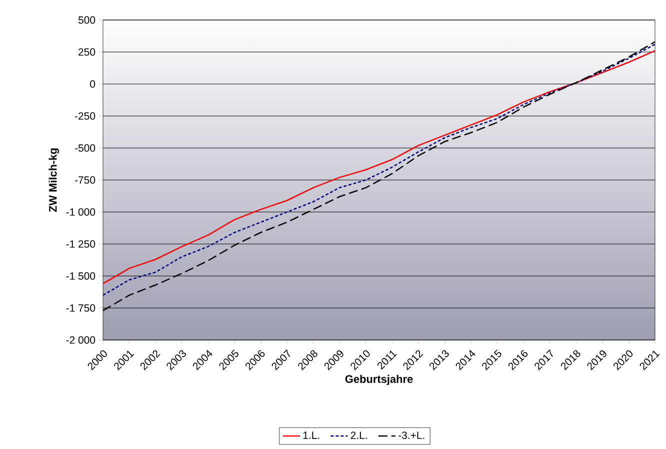 Image resolution: width=666 pixels, height=449 pixels. What do you see at coordinates (85, 116) in the screenshot?
I see `y-tick-label: -250` at bounding box center [85, 116].